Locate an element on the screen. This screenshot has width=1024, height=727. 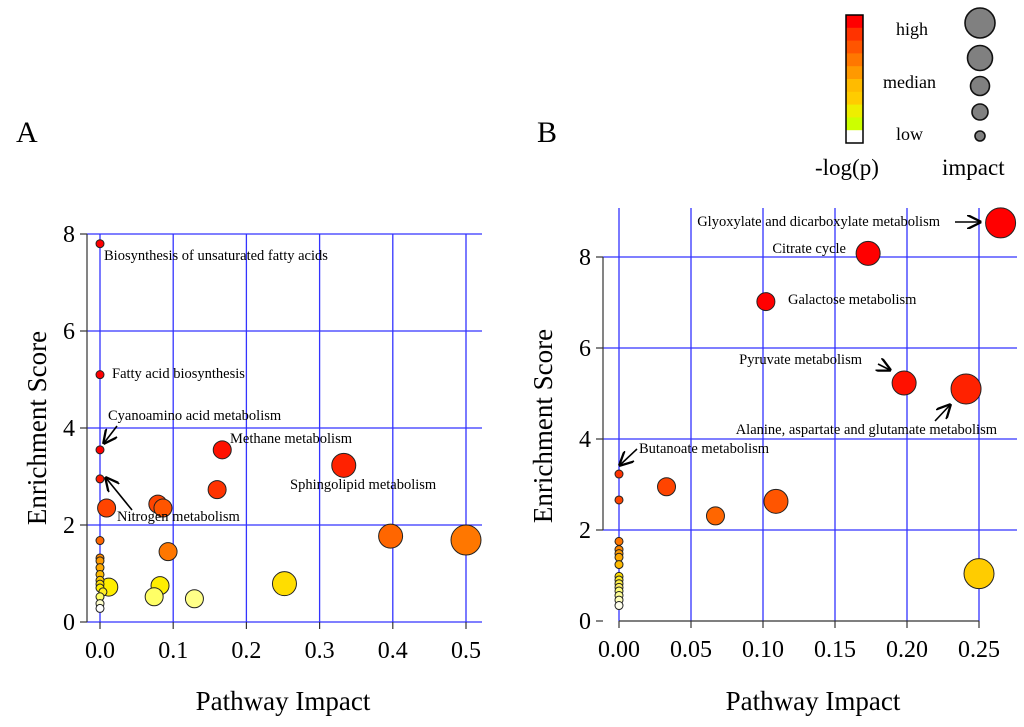
panel-a-x-axis-title: Pathway Impact is located at coordinates (283, 701).